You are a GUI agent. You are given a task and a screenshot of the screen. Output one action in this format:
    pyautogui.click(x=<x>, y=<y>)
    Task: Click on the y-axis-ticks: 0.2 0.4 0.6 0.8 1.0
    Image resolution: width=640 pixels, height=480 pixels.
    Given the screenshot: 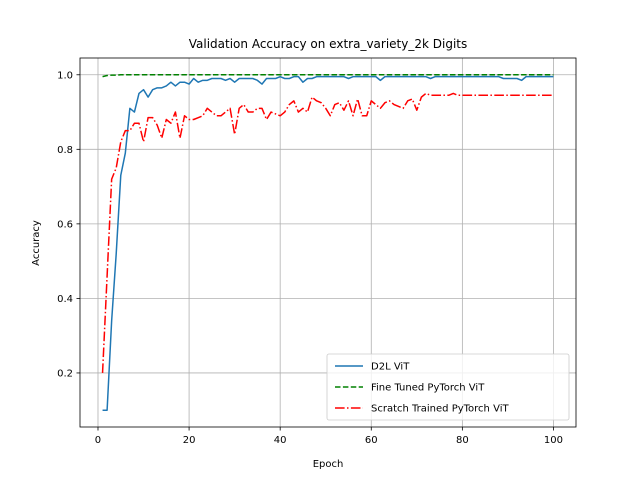 What is the action you would take?
    pyautogui.click(x=68, y=224)
    